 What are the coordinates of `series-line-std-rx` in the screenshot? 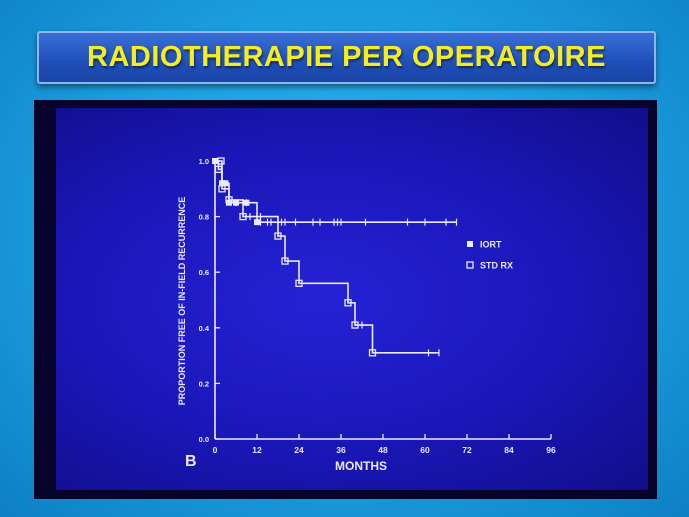 It's located at (327, 257).